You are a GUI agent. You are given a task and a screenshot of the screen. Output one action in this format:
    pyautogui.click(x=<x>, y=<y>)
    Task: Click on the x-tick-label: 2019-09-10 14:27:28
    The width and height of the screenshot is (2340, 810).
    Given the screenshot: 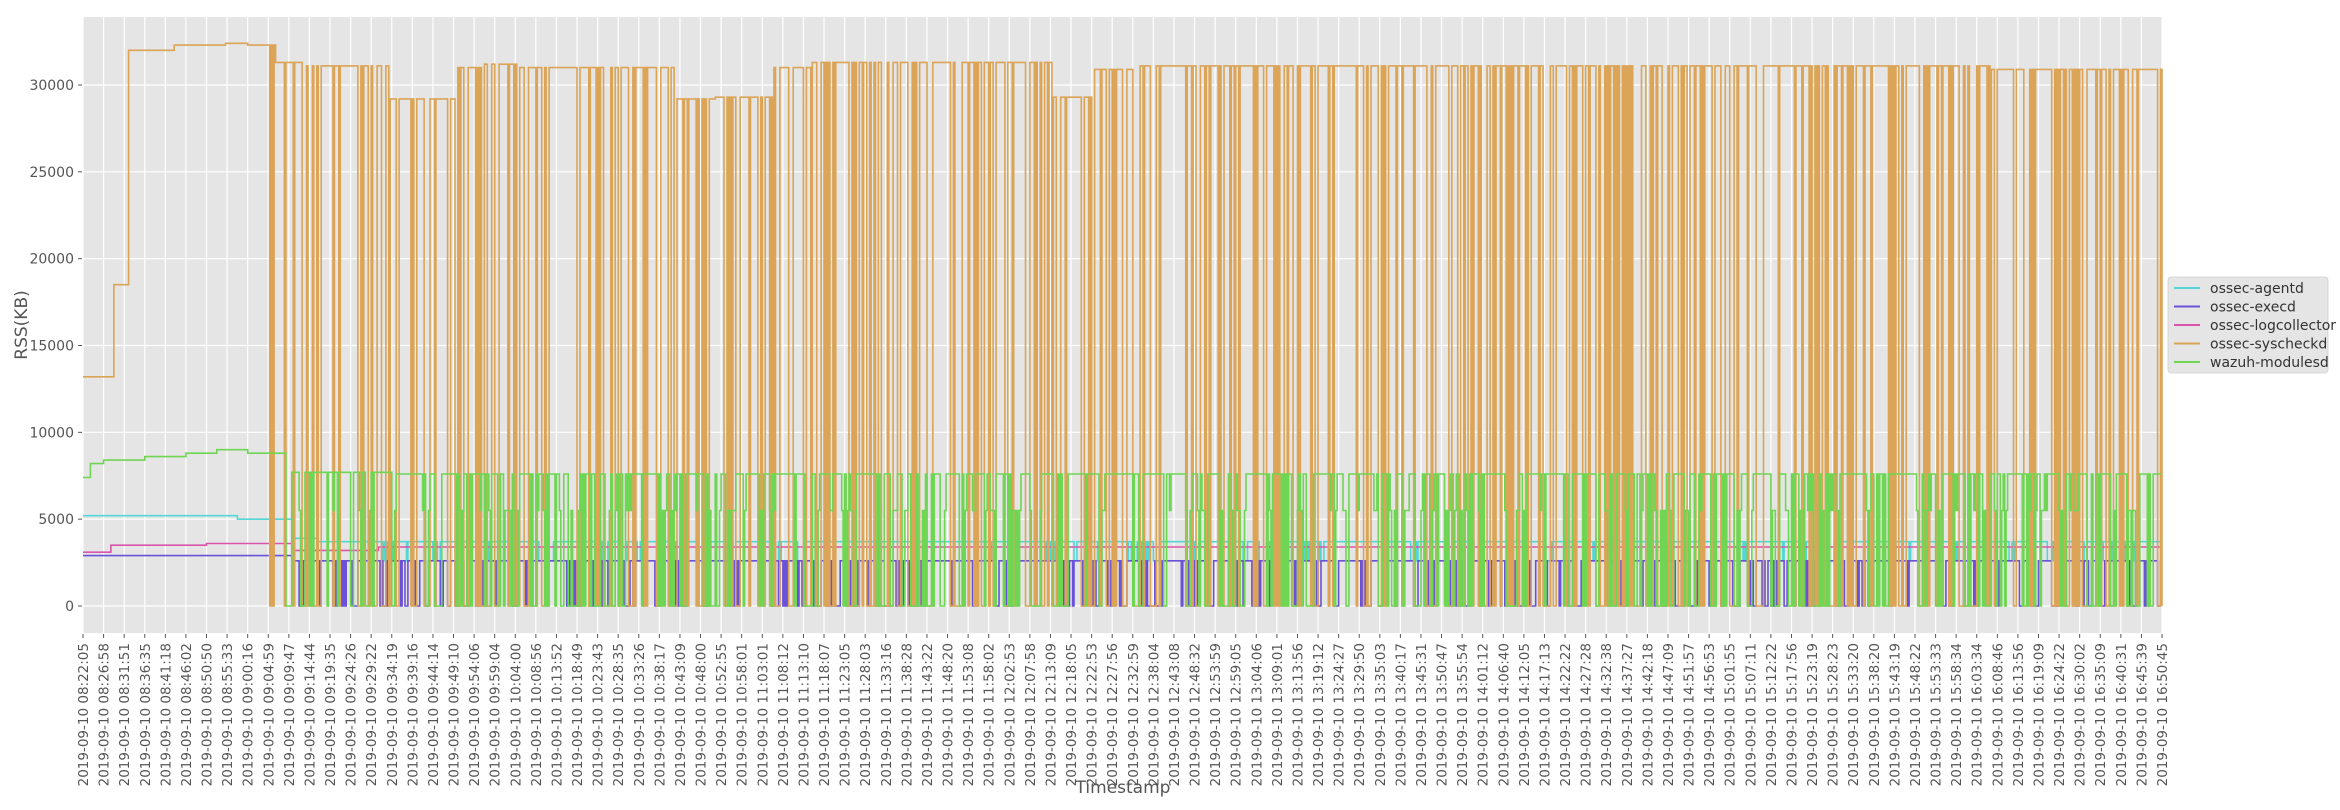 What is the action you would take?
    pyautogui.click(x=1587, y=714)
    